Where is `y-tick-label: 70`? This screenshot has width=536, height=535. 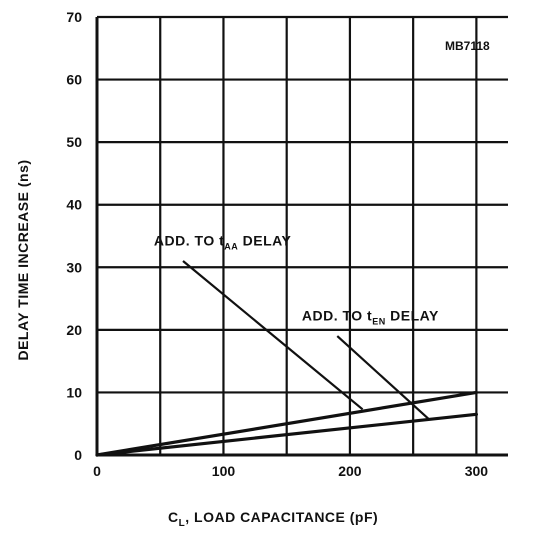
y-tick-label: 70 is located at coordinates (74, 17).